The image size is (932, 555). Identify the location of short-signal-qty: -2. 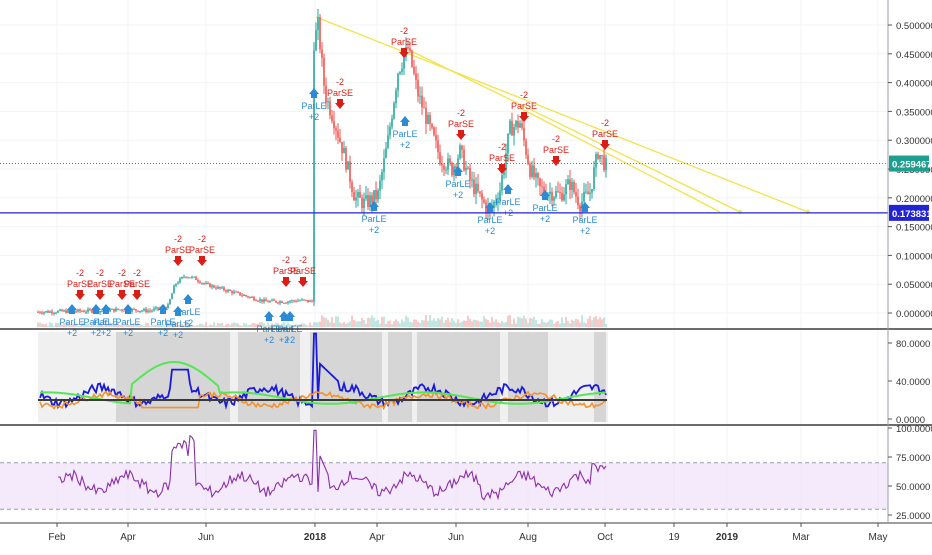
(303, 260).